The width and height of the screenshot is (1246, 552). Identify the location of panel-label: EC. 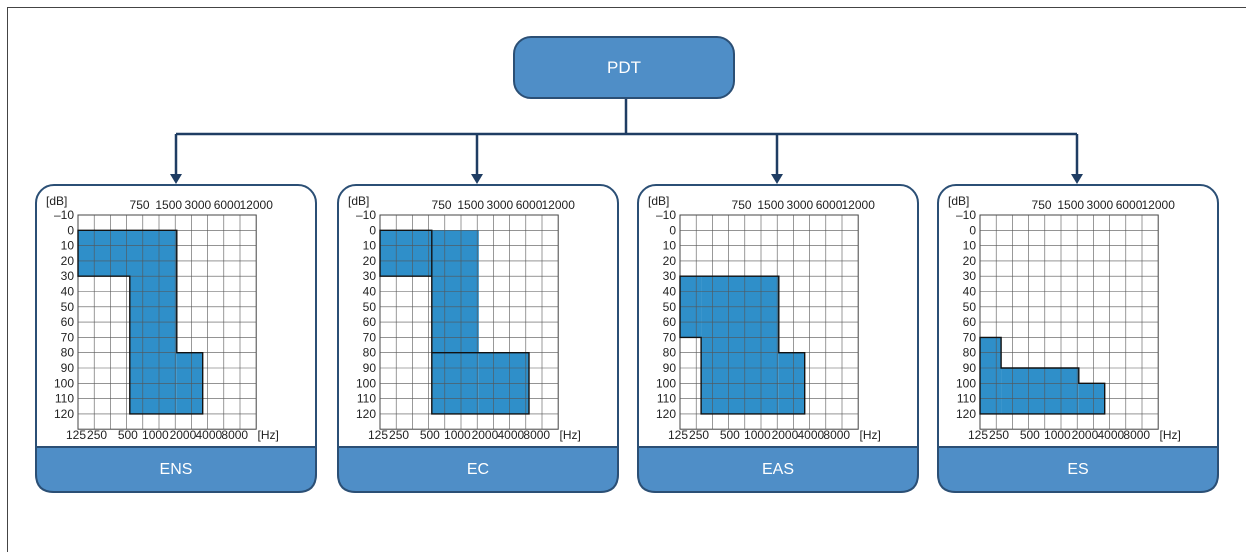
(478, 469).